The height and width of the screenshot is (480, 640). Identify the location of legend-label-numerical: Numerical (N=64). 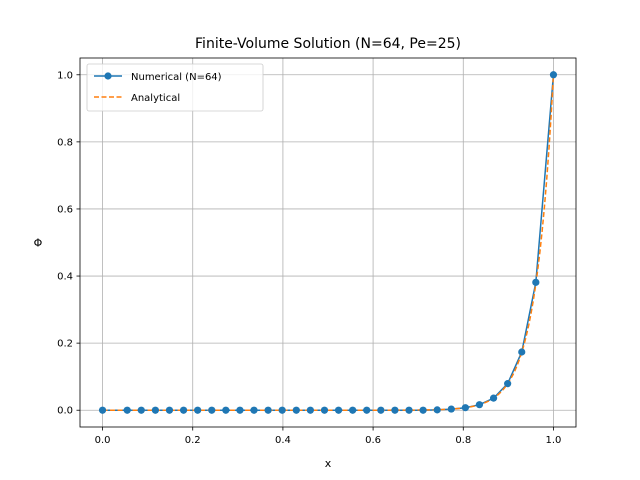
(176, 77).